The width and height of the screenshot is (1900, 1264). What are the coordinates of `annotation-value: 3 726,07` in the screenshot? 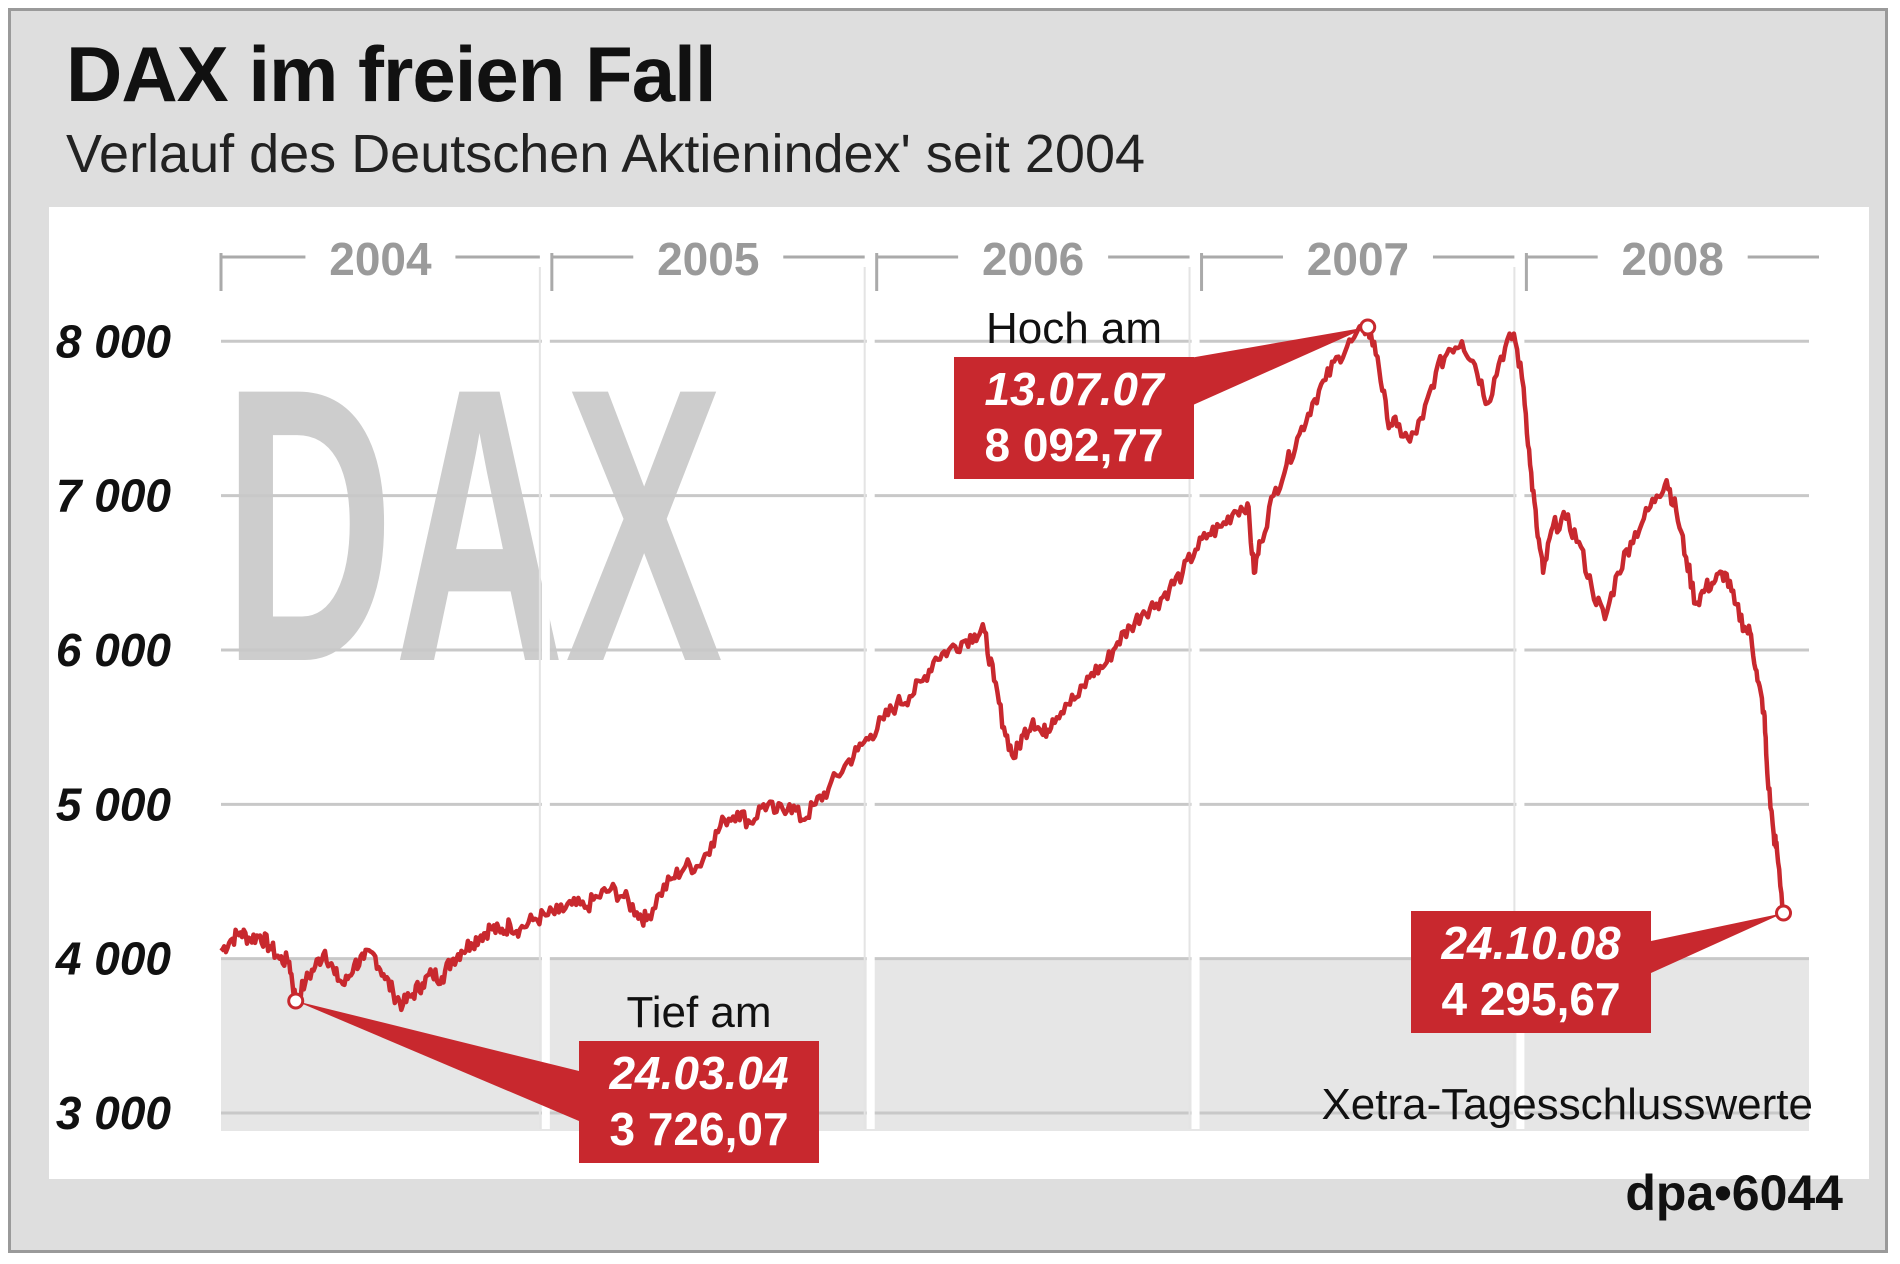 It's located at (698, 1129).